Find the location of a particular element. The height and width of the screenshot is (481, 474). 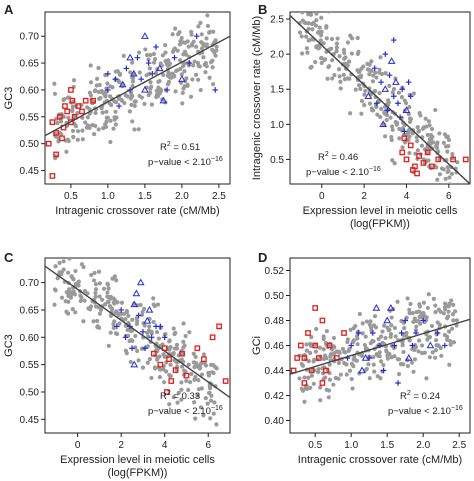

x-tick-label: 2.5 is located at coordinates (459, 445).